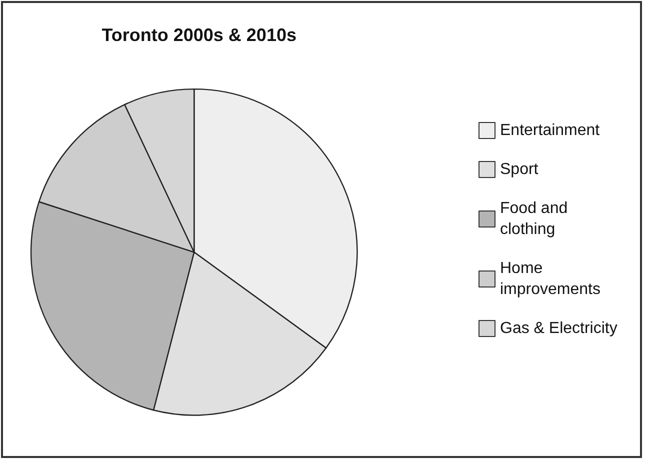  What do you see at coordinates (199, 35) in the screenshot?
I see `chart-title: Toronto 2000s & 2010s` at bounding box center [199, 35].